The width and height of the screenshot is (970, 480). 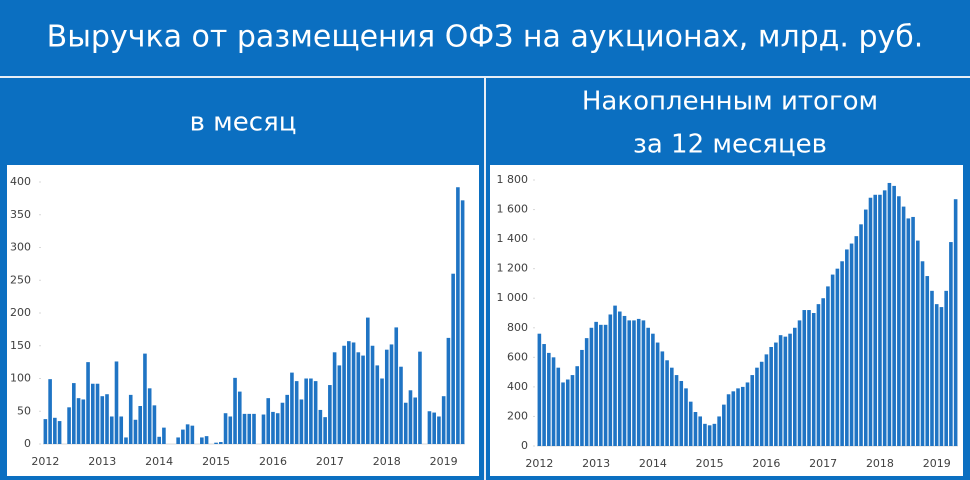 What do you see at coordinates (159, 461) in the screenshot?
I see `x-tick-label: 2014` at bounding box center [159, 461].